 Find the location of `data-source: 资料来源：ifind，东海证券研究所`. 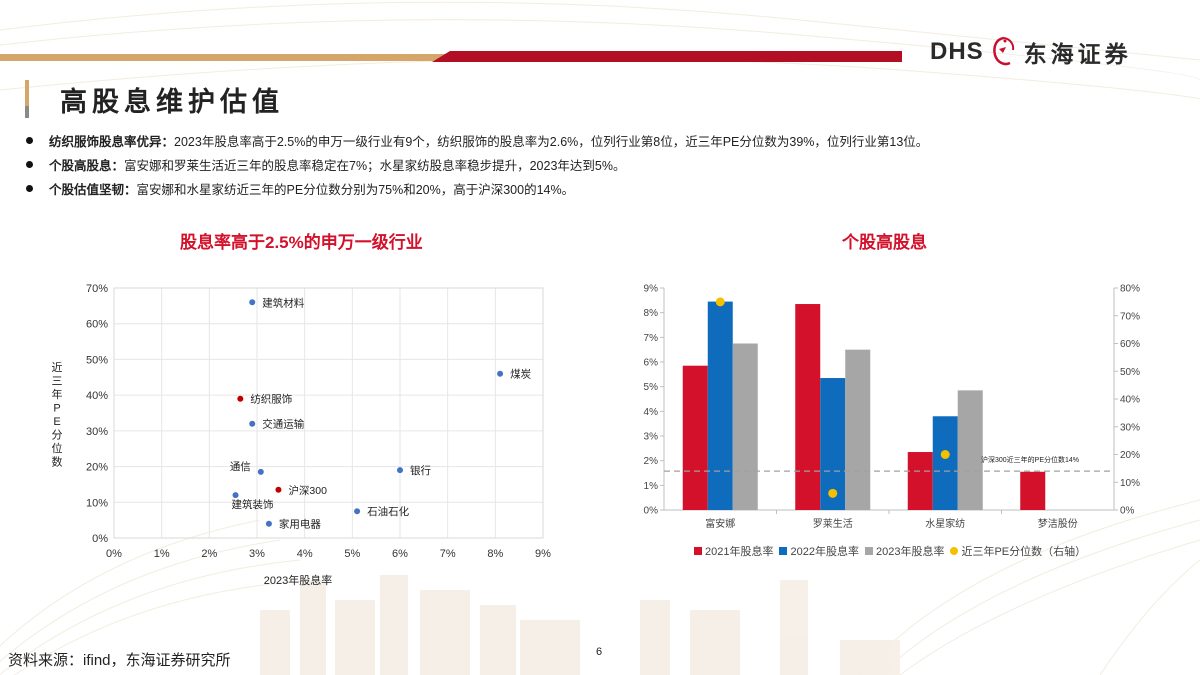

data-source: 资料来源：ifind，东海证券研究所 is located at coordinates (119, 660).